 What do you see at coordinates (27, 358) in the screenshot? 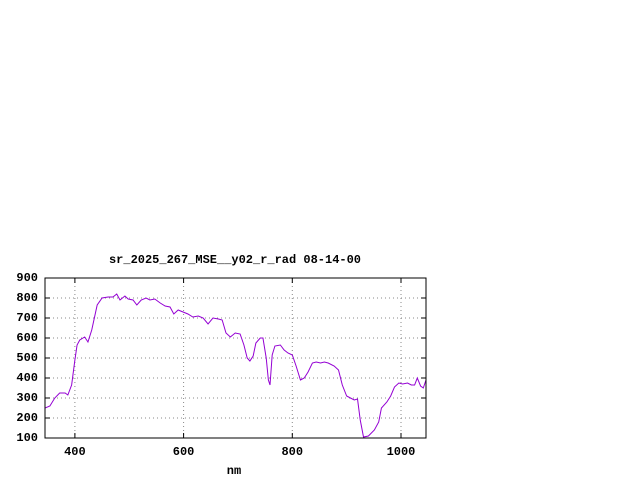
I see `y-tick-label: 500` at bounding box center [27, 358].